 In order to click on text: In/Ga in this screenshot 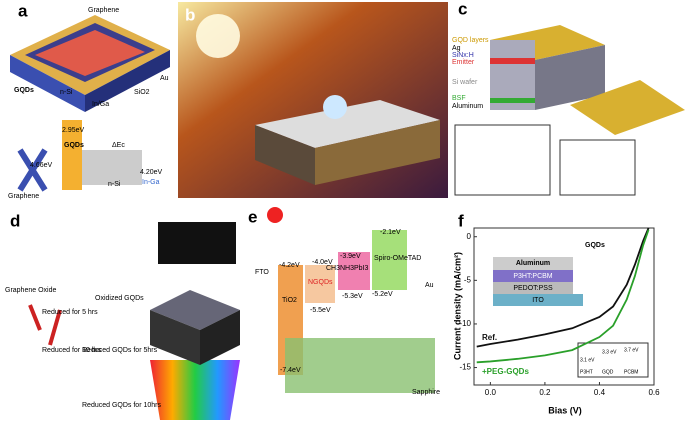, I will do `click(100, 104)`.